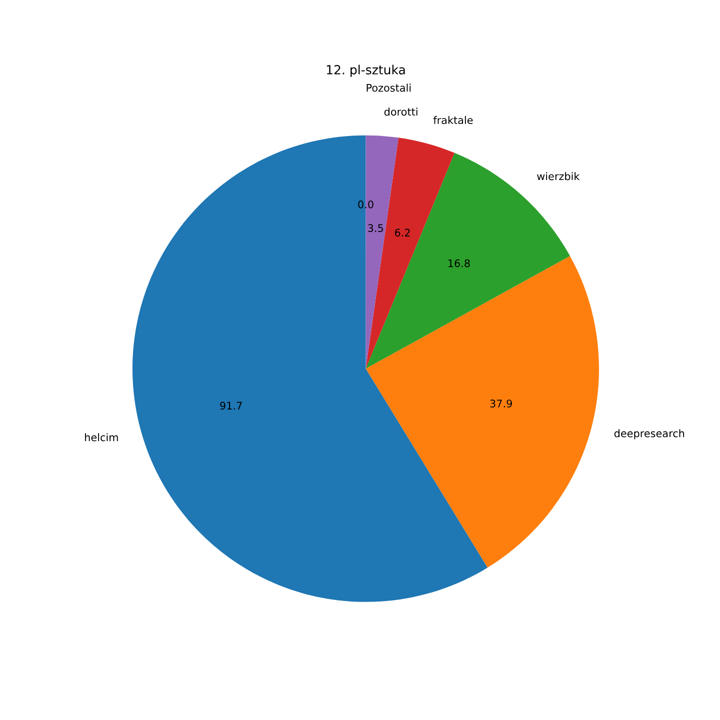 This screenshot has height=720, width=720. What do you see at coordinates (459, 263) in the screenshot?
I see `data-label: 16.8` at bounding box center [459, 263].